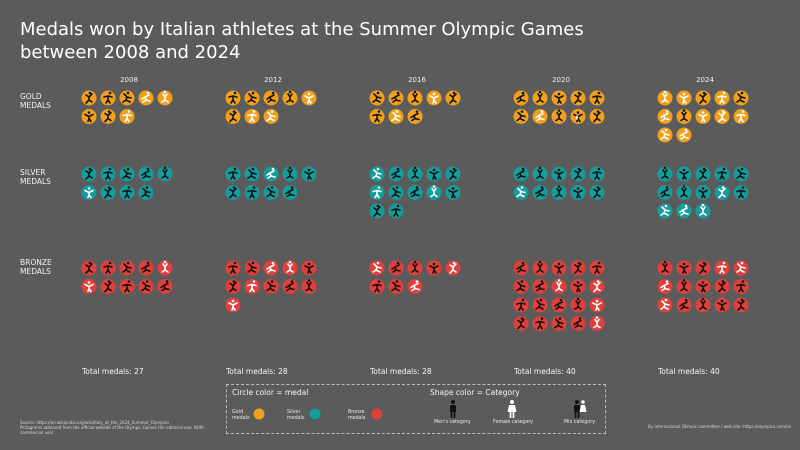  Describe the element at coordinates (583, 402) in the screenshot. I see `mix-category-icon-female-head` at that location.